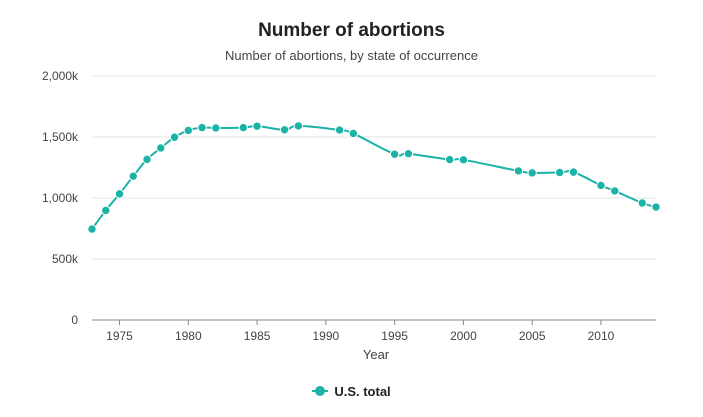 The image size is (703, 417). I want to click on x-tick-label: 1995, so click(394, 336).